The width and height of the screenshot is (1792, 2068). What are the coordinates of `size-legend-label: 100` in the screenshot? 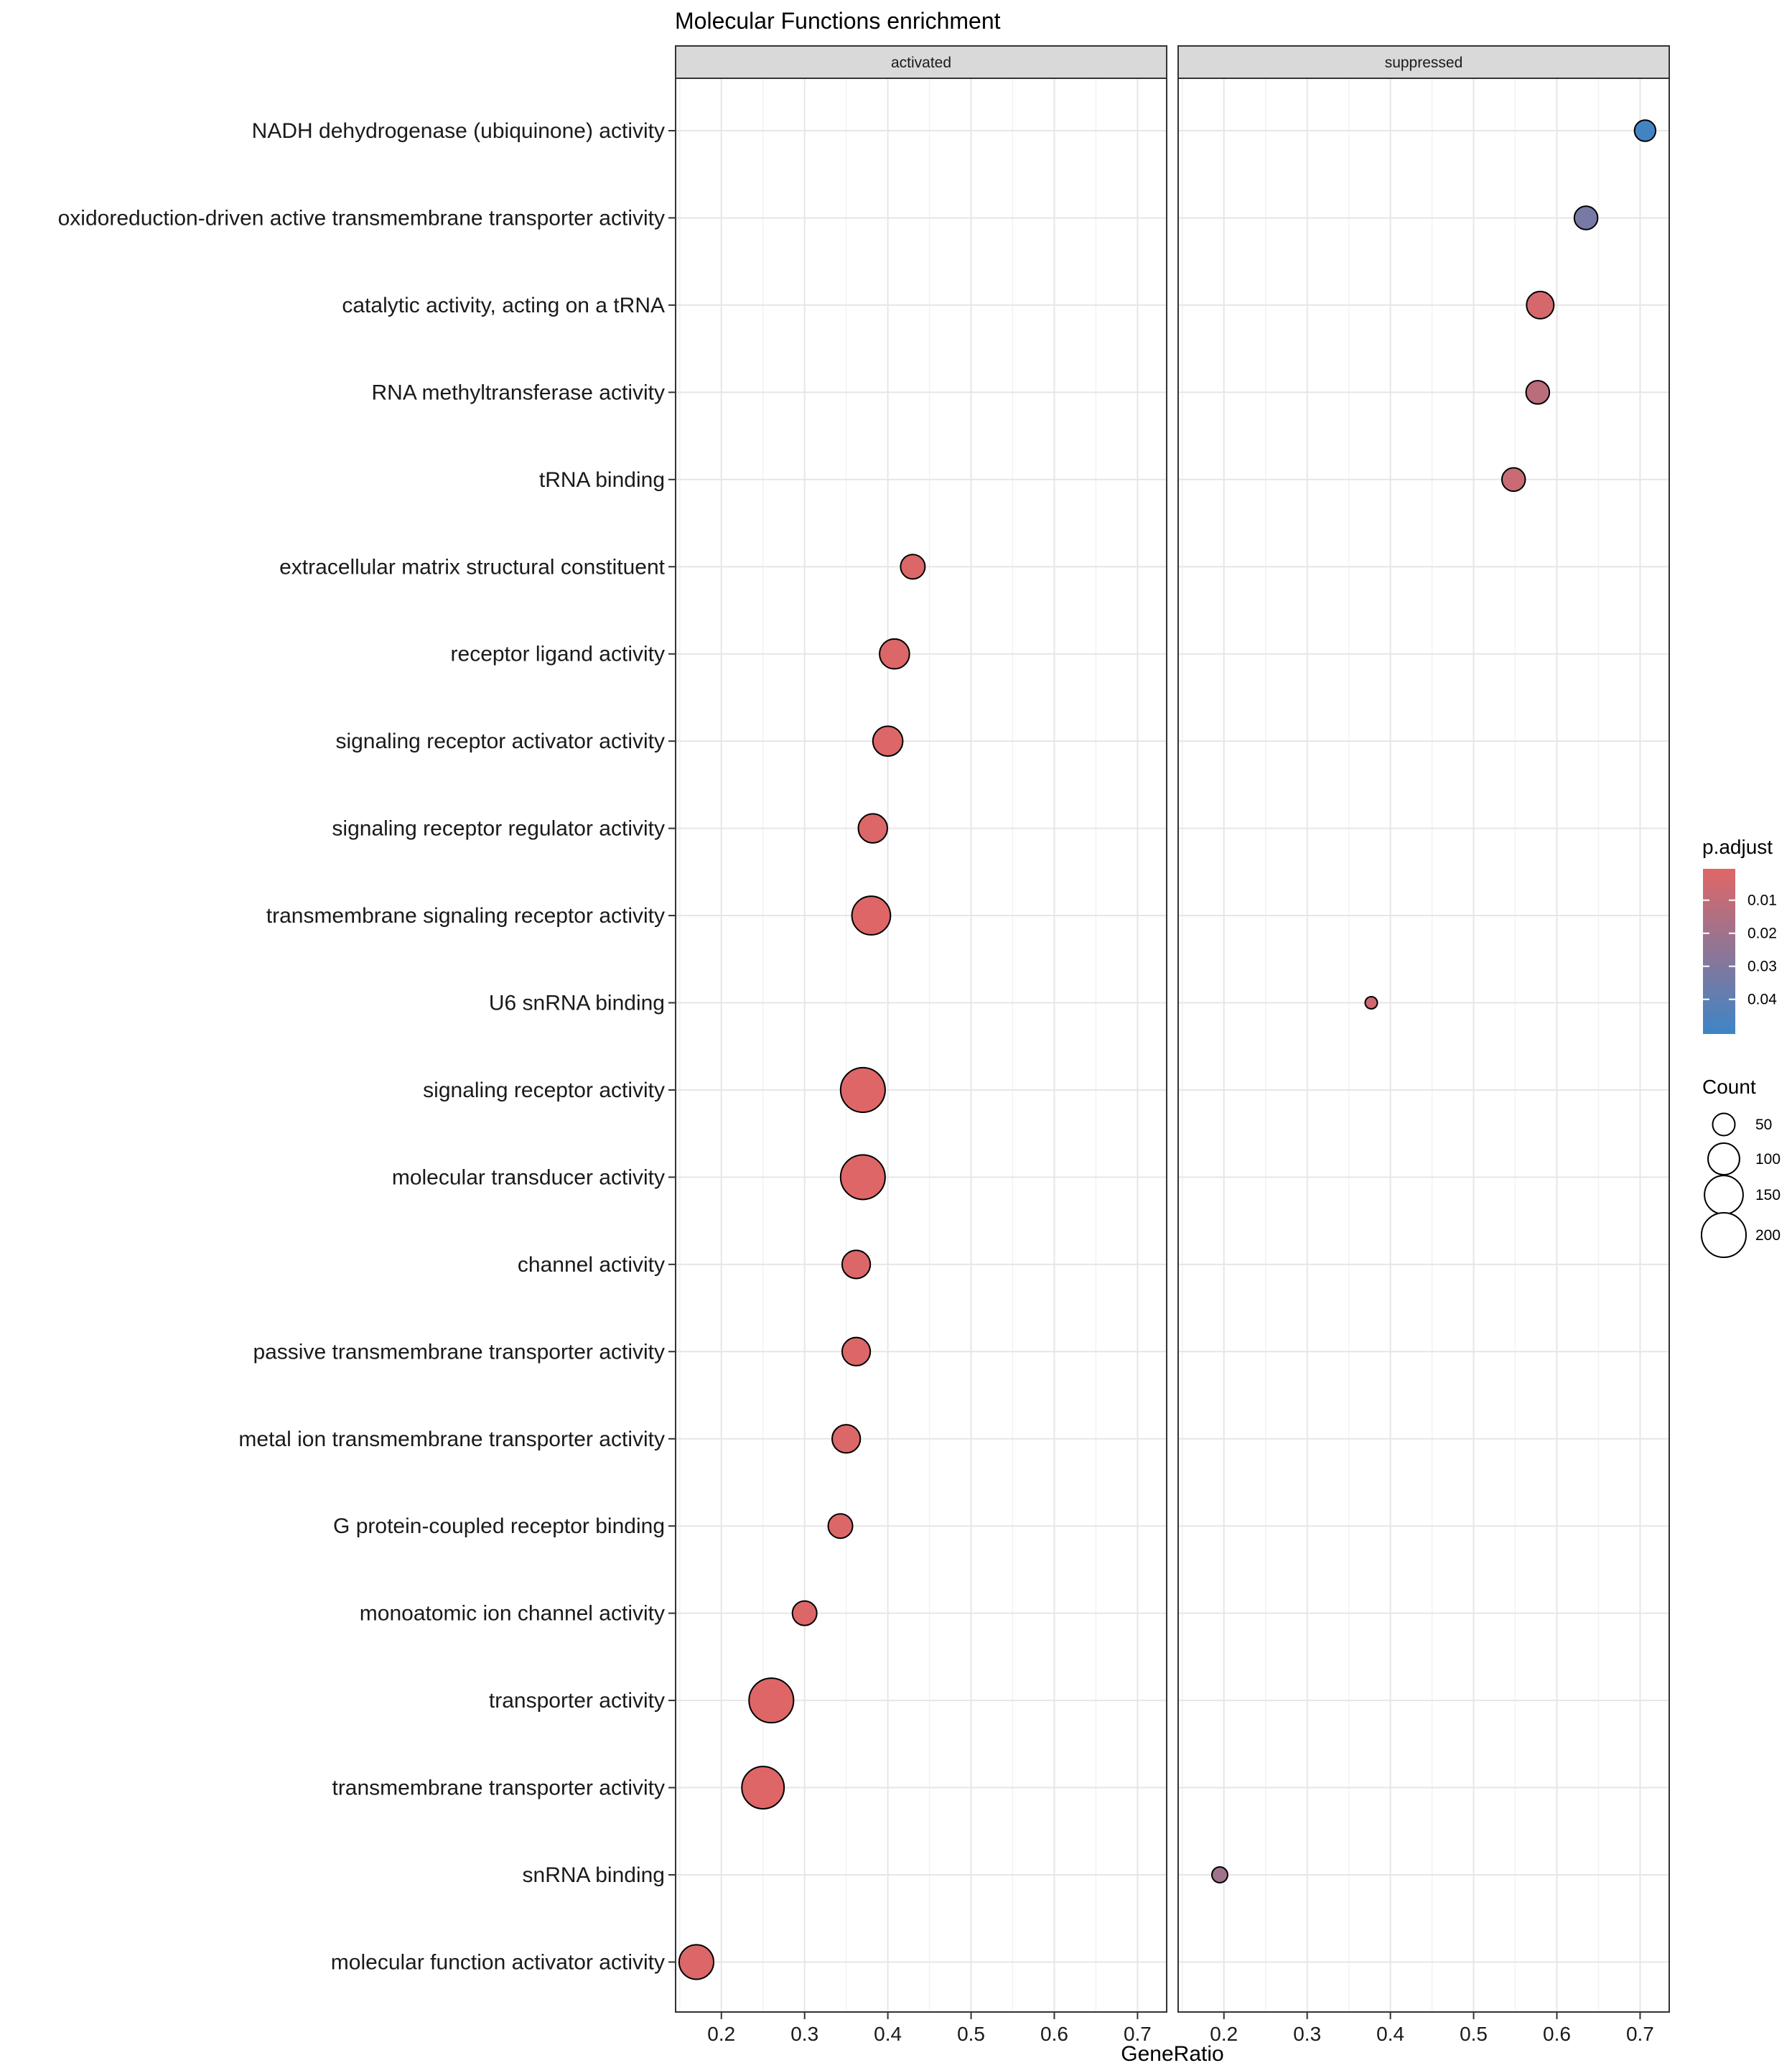 It's located at (1768, 1159).